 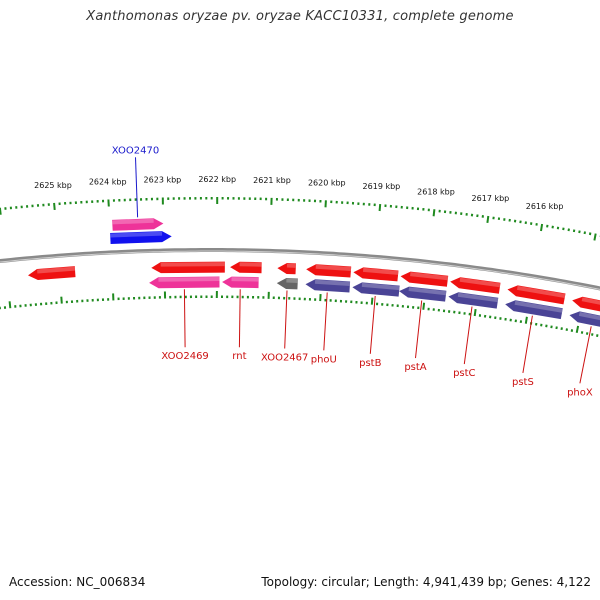 I want to click on scale-label-2616-kbp: 2616 kbp, so click(x=545, y=206).